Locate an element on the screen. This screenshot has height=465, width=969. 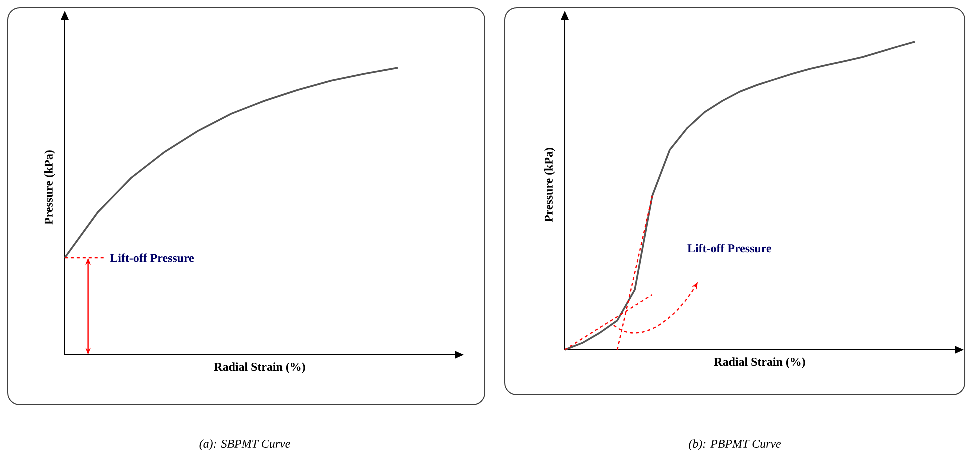
ref-line-label: Lift-off Pressure is located at coordinates (152, 258).